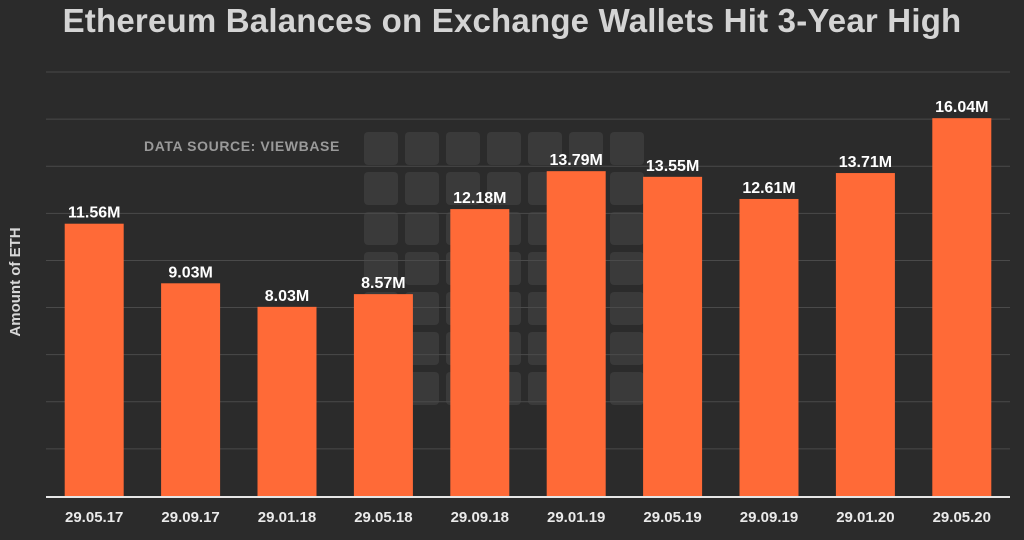  I want to click on x-tick-label: 29.05.19, so click(672, 517).